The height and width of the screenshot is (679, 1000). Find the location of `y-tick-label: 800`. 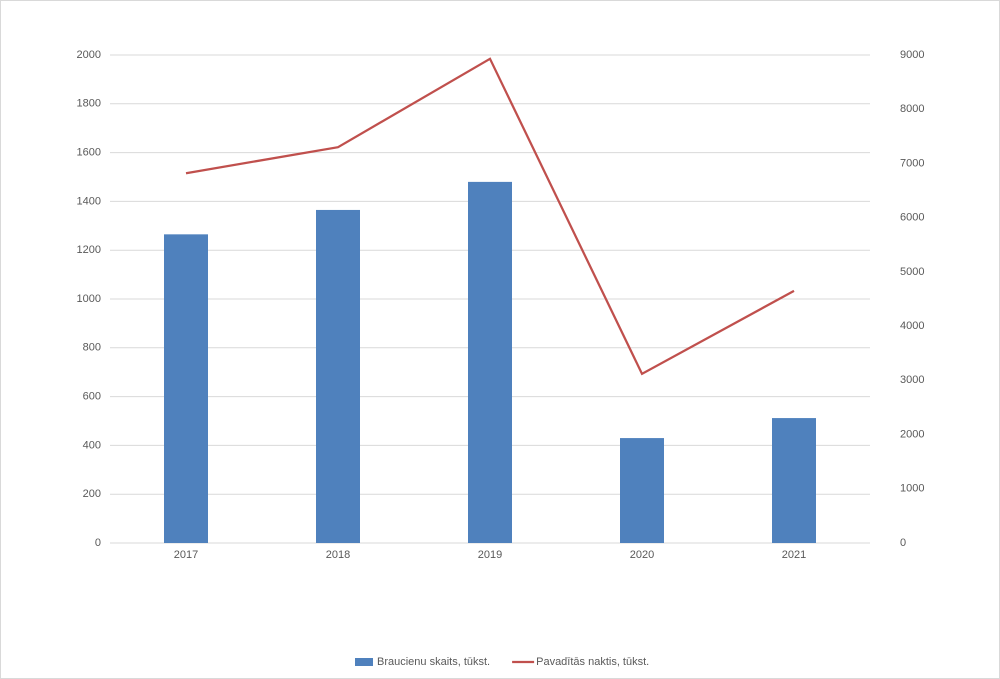

y-tick-label: 800 is located at coordinates (92, 348).